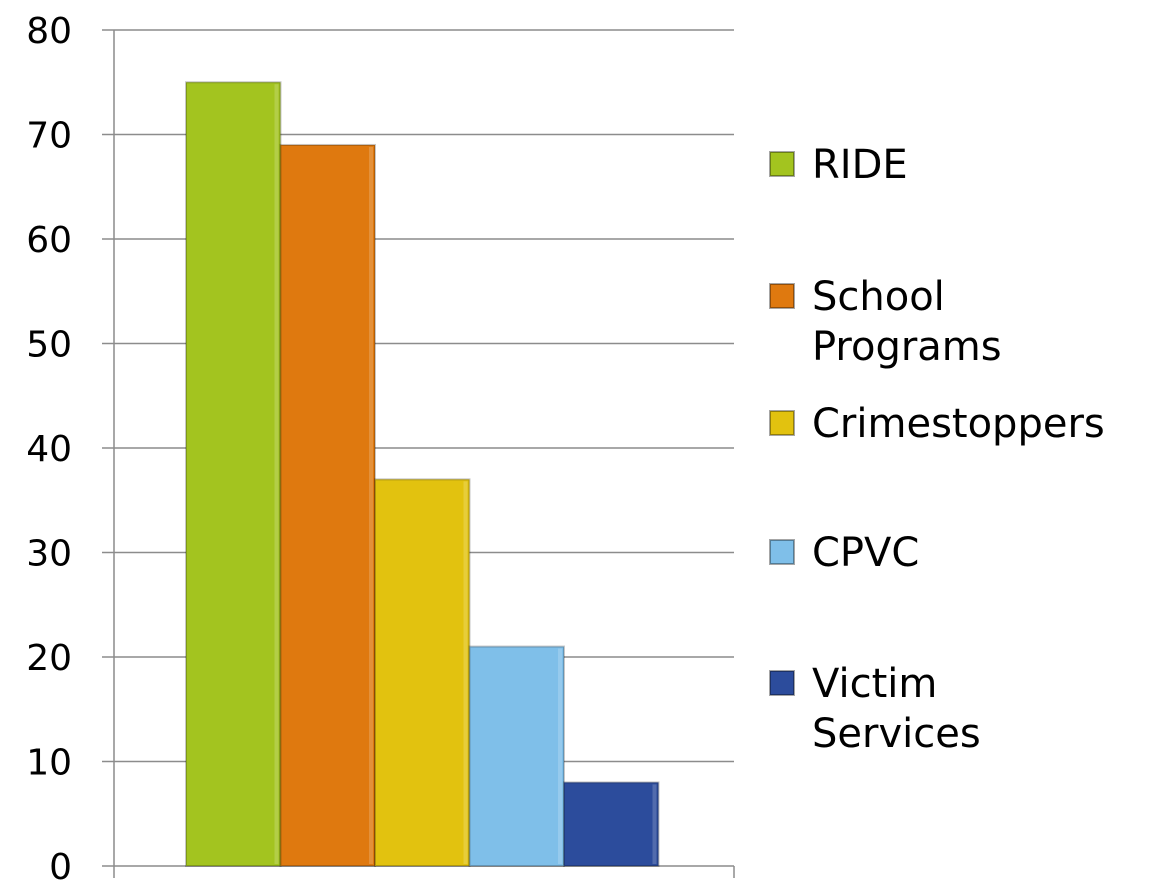 The width and height of the screenshot is (1169, 887). Describe the element at coordinates (896, 734) in the screenshot. I see `legend-label: Services` at that location.